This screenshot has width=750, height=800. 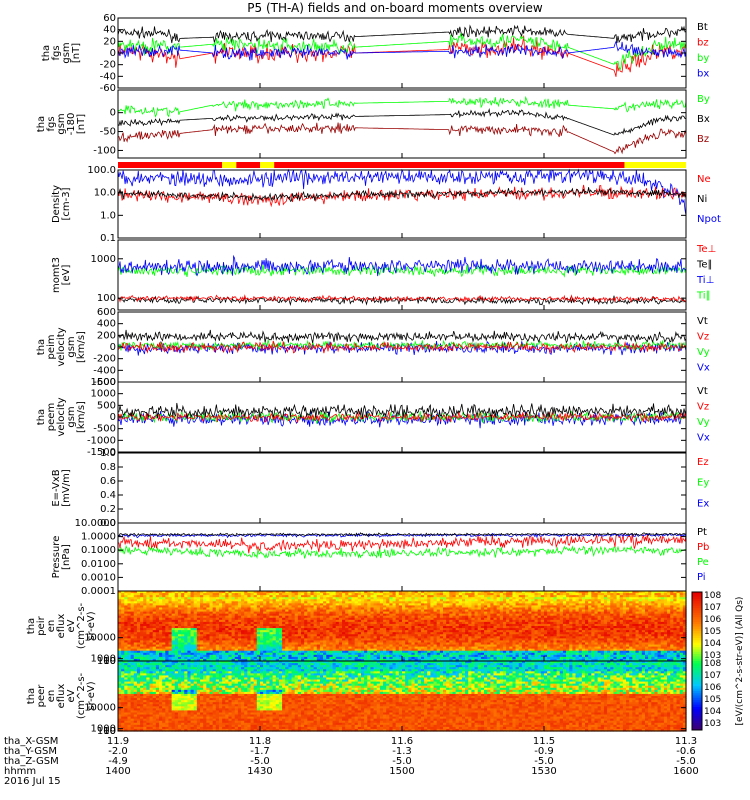 I want to click on y-tick-label: 500, so click(x=106, y=405).